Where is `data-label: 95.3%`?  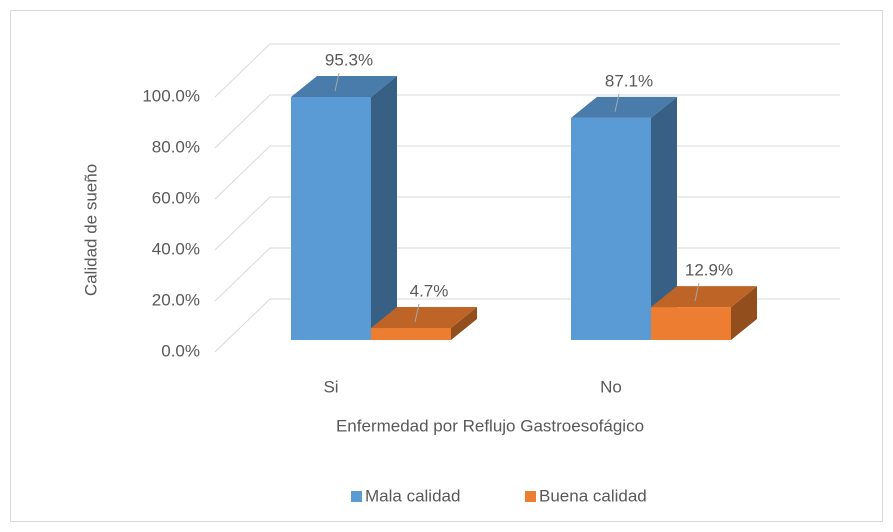 data-label: 95.3% is located at coordinates (349, 59).